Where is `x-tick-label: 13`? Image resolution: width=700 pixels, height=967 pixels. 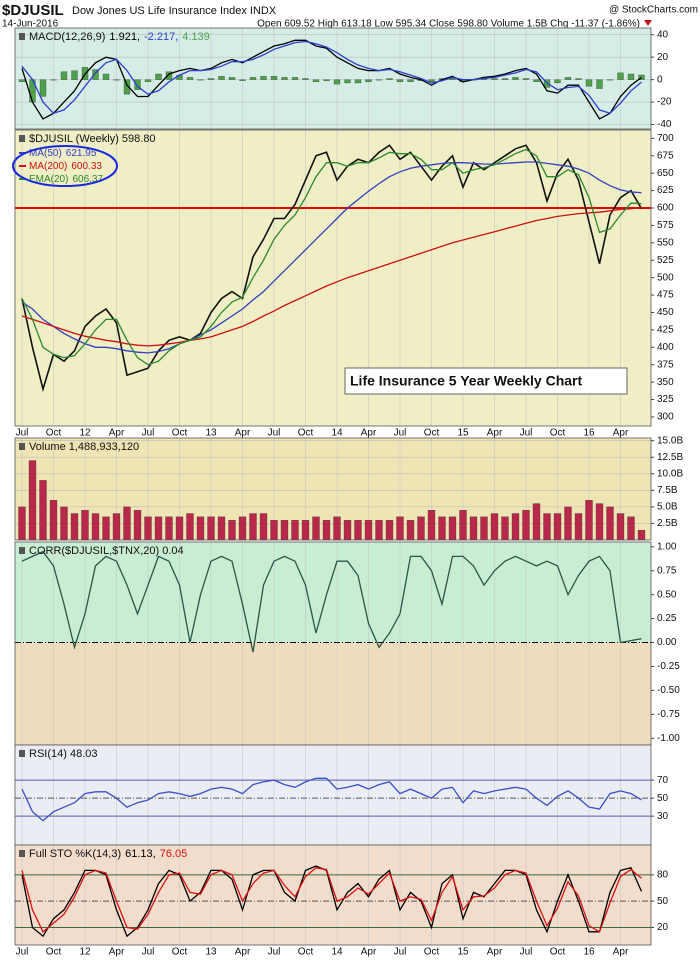
x-tick-label: 13 is located at coordinates (211, 433).